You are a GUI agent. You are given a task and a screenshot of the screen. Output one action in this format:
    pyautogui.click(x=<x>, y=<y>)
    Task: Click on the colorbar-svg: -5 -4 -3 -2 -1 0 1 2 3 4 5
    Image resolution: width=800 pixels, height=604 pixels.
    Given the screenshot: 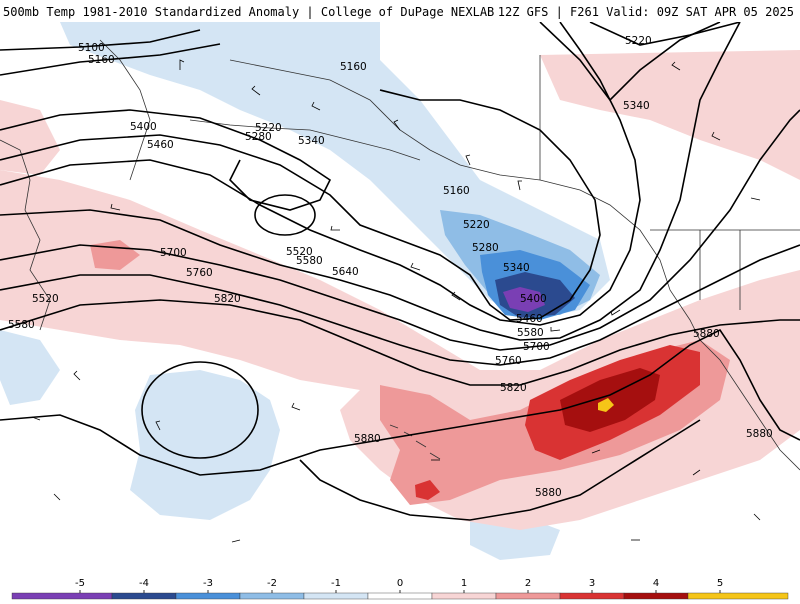 What is the action you would take?
    pyautogui.click(x=400, y=589)
    